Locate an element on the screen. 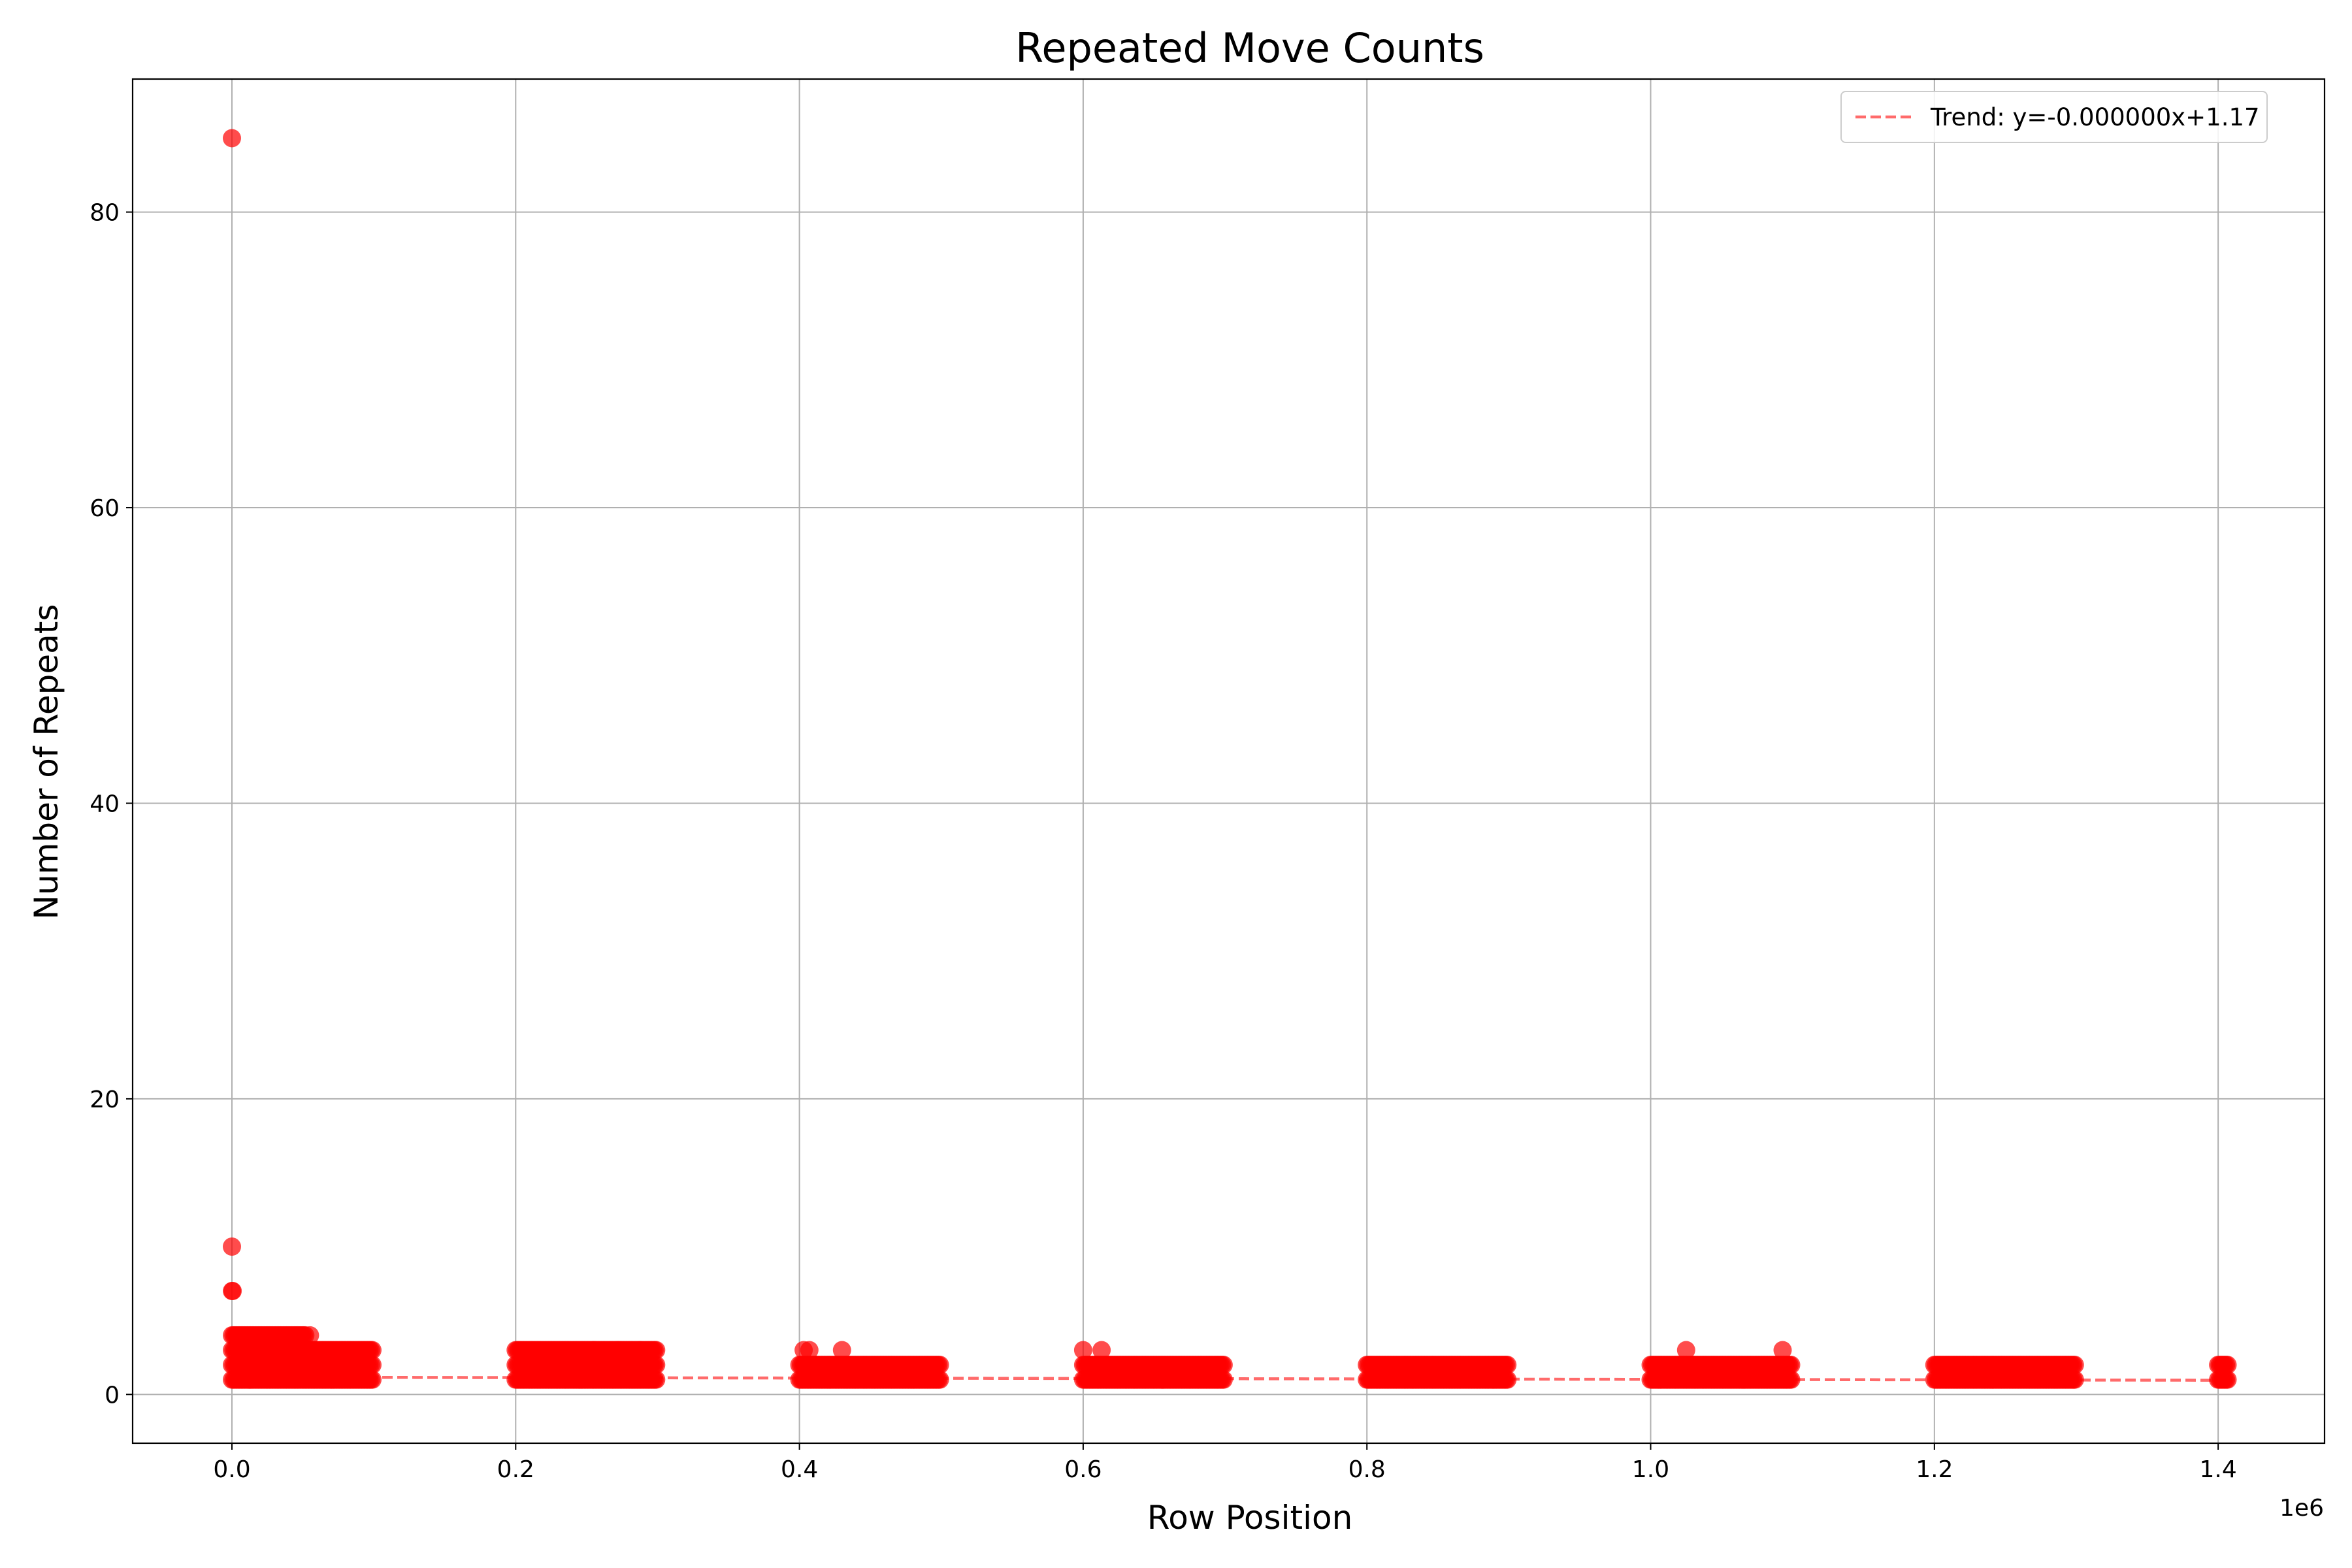  x-axis-ticks: 0.0 0.2 0.4 0.6 0.8 1.0 1.2 1.4 is located at coordinates (1225, 1463).